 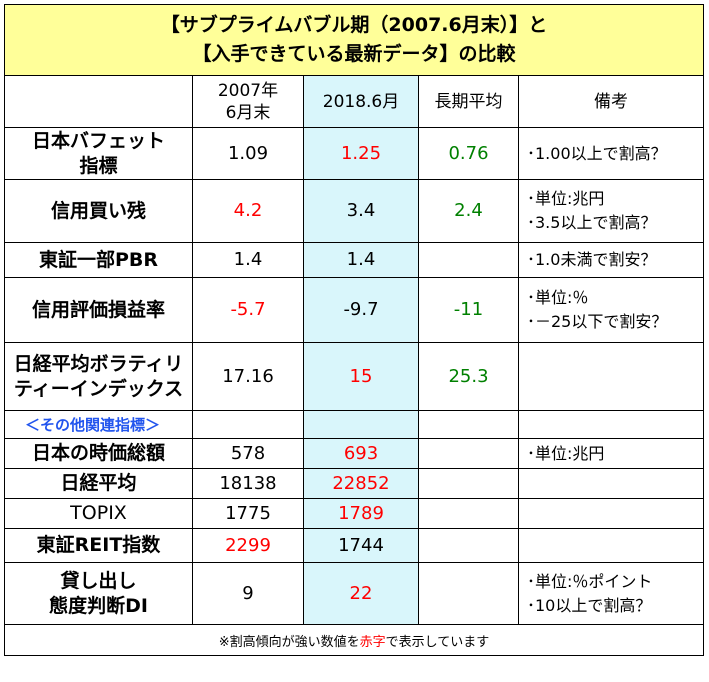 I want to click on row-label: 貸し出し 態度判断DI, so click(x=98, y=593).